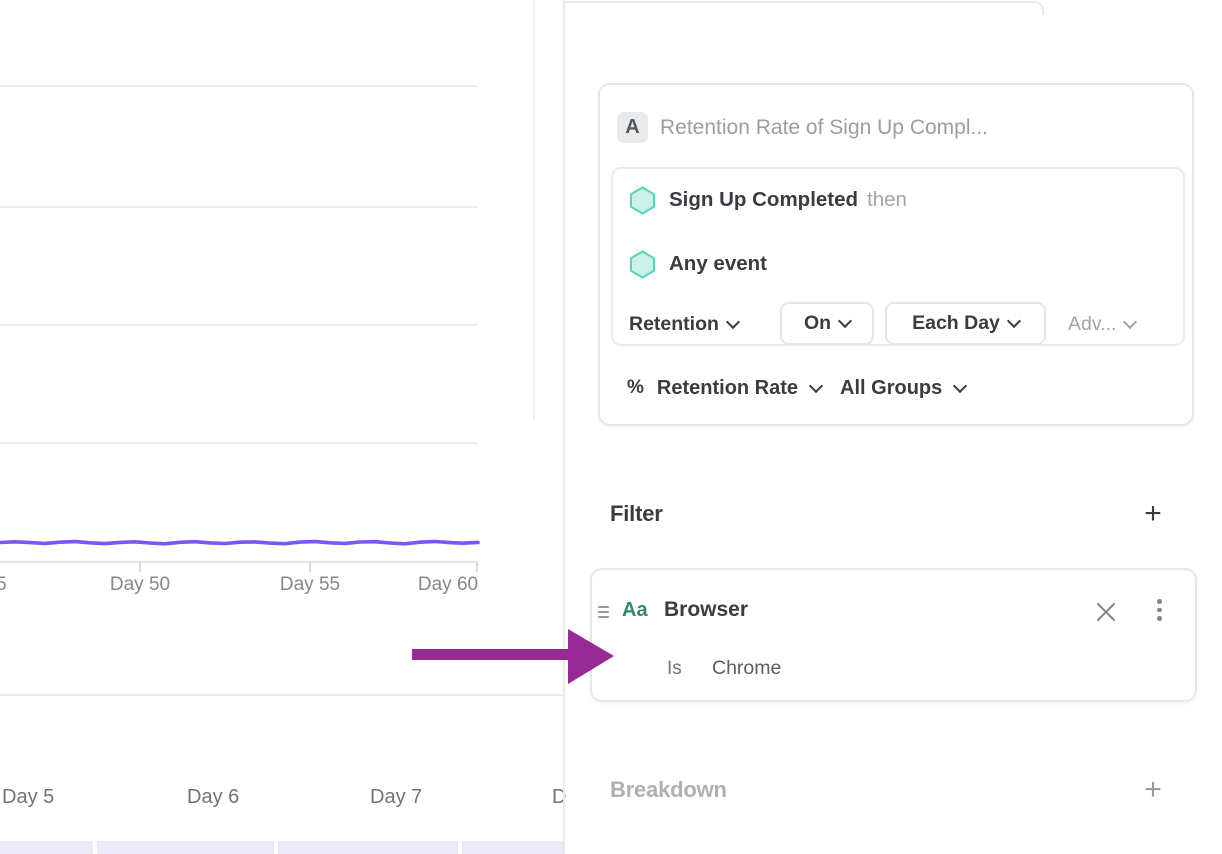  What do you see at coordinates (3, 584) in the screenshot?
I see `x-axis-label-partial: 5` at bounding box center [3, 584].